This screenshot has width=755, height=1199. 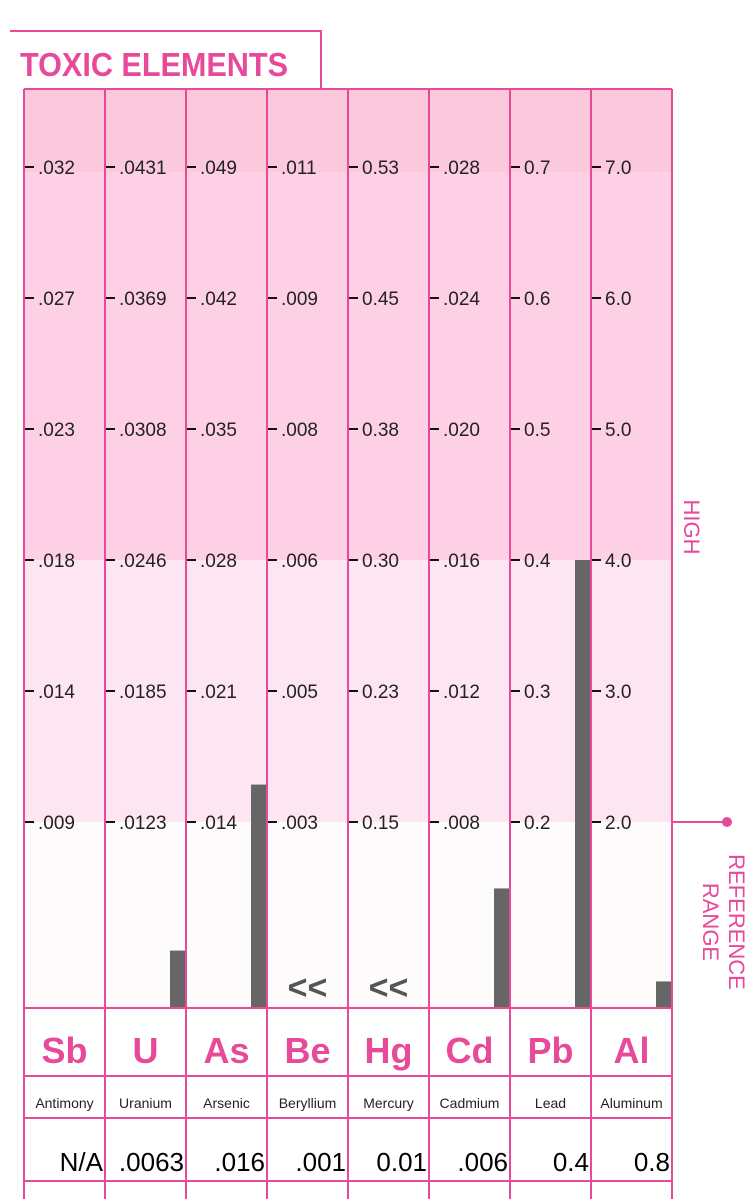 What do you see at coordinates (143, 299) in the screenshot?
I see `tick-label: .0369` at bounding box center [143, 299].